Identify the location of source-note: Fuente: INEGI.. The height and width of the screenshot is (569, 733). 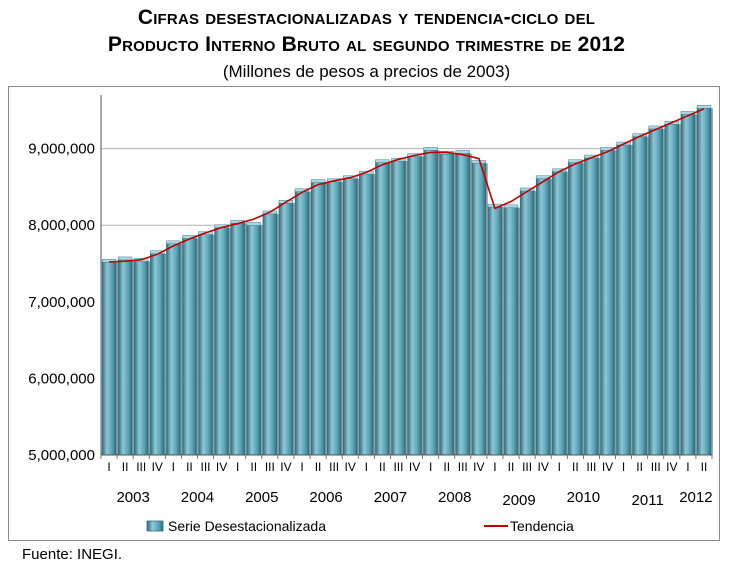
(72, 554).